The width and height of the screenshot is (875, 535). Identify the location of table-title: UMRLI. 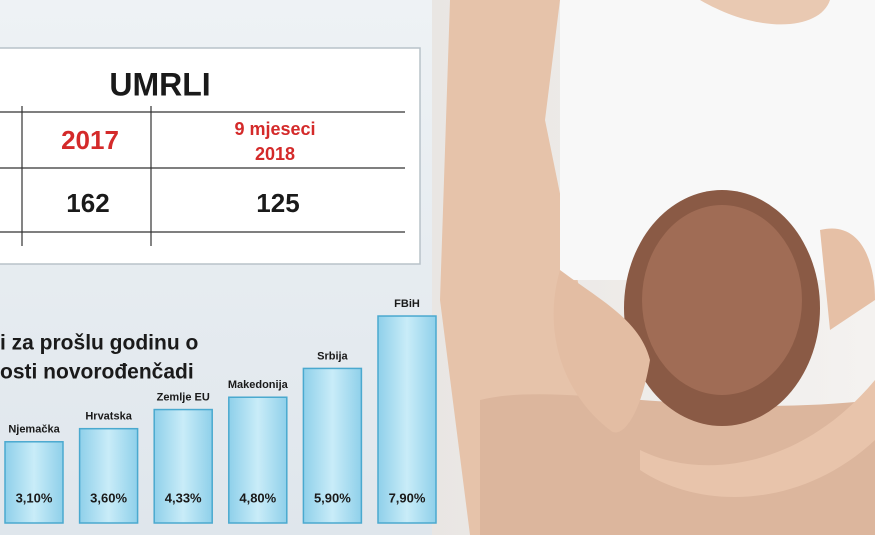
(159, 84).